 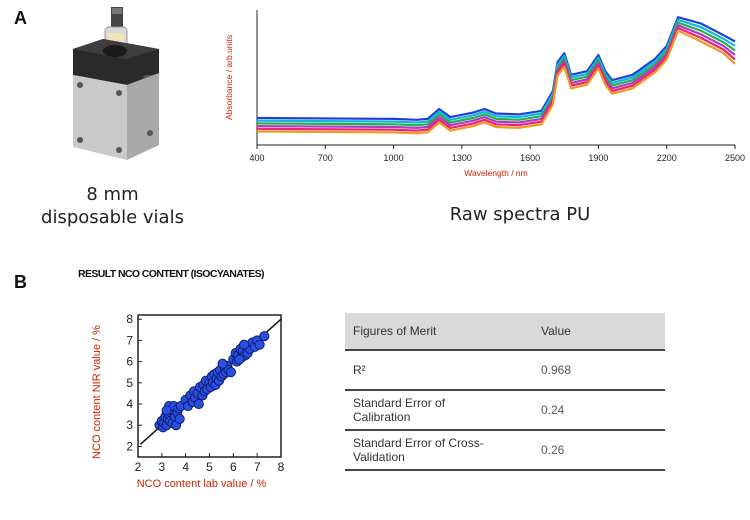 I want to click on scatter-x-tick-label: 2, so click(x=138, y=467).